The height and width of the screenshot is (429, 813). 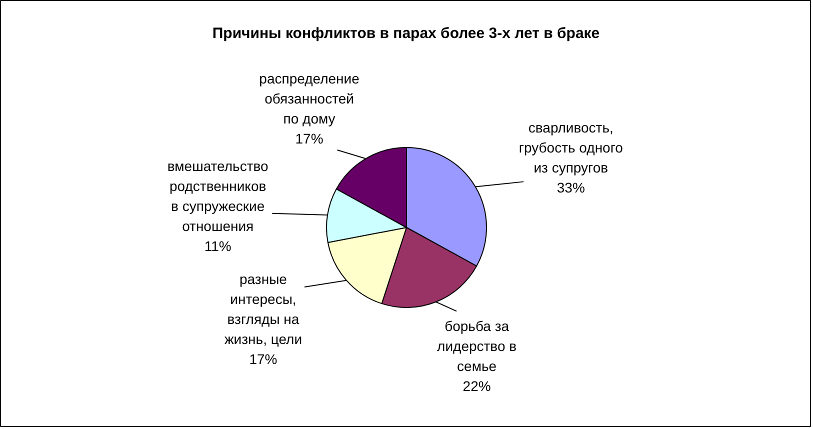 I want to click on chart-title: Причины конфликтов в парах более 3-х лет в браке, so click(x=406, y=33).